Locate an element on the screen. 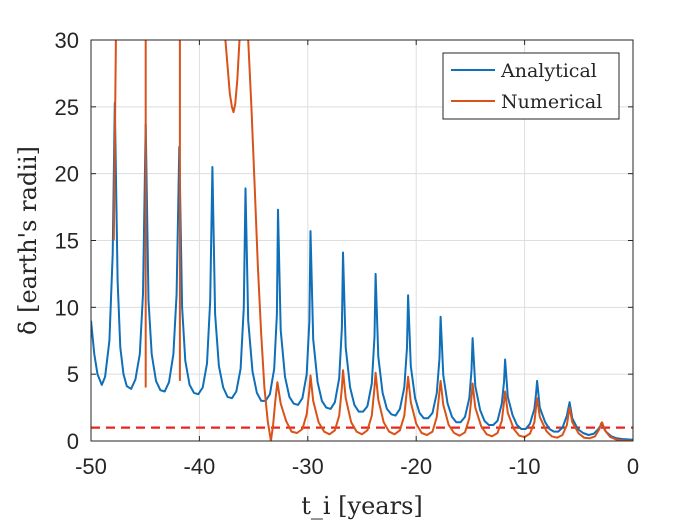 The height and width of the screenshot is (525, 700). x-tick-label: -10 is located at coordinates (525, 466).